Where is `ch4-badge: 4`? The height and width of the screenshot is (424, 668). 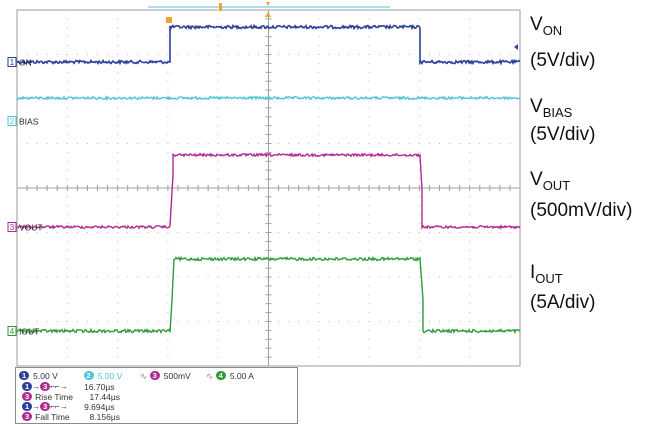 ch4-badge: 4 is located at coordinates (220, 376).